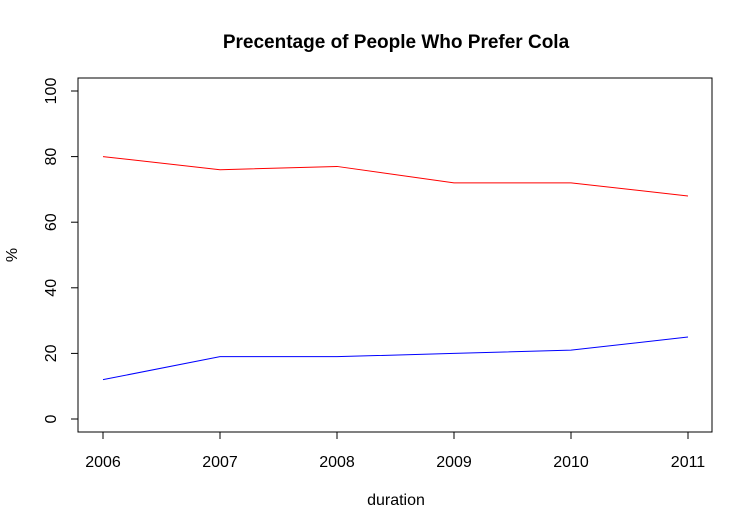 The height and width of the screenshot is (530, 753). Describe the element at coordinates (103, 462) in the screenshot. I see `x-tick-label: 2006` at that location.